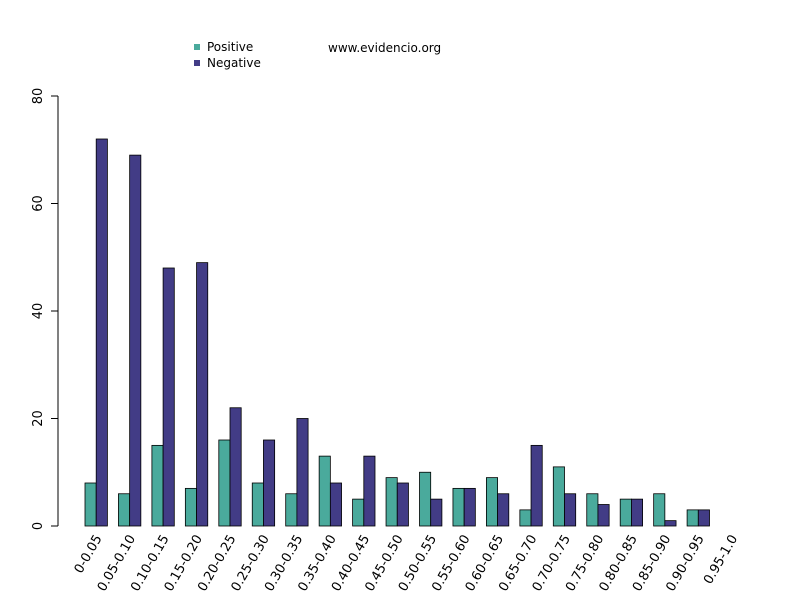 This screenshot has width=800, height=600. What do you see at coordinates (257, 504) in the screenshot?
I see `bar-positive-0.25-0.30` at bounding box center [257, 504].